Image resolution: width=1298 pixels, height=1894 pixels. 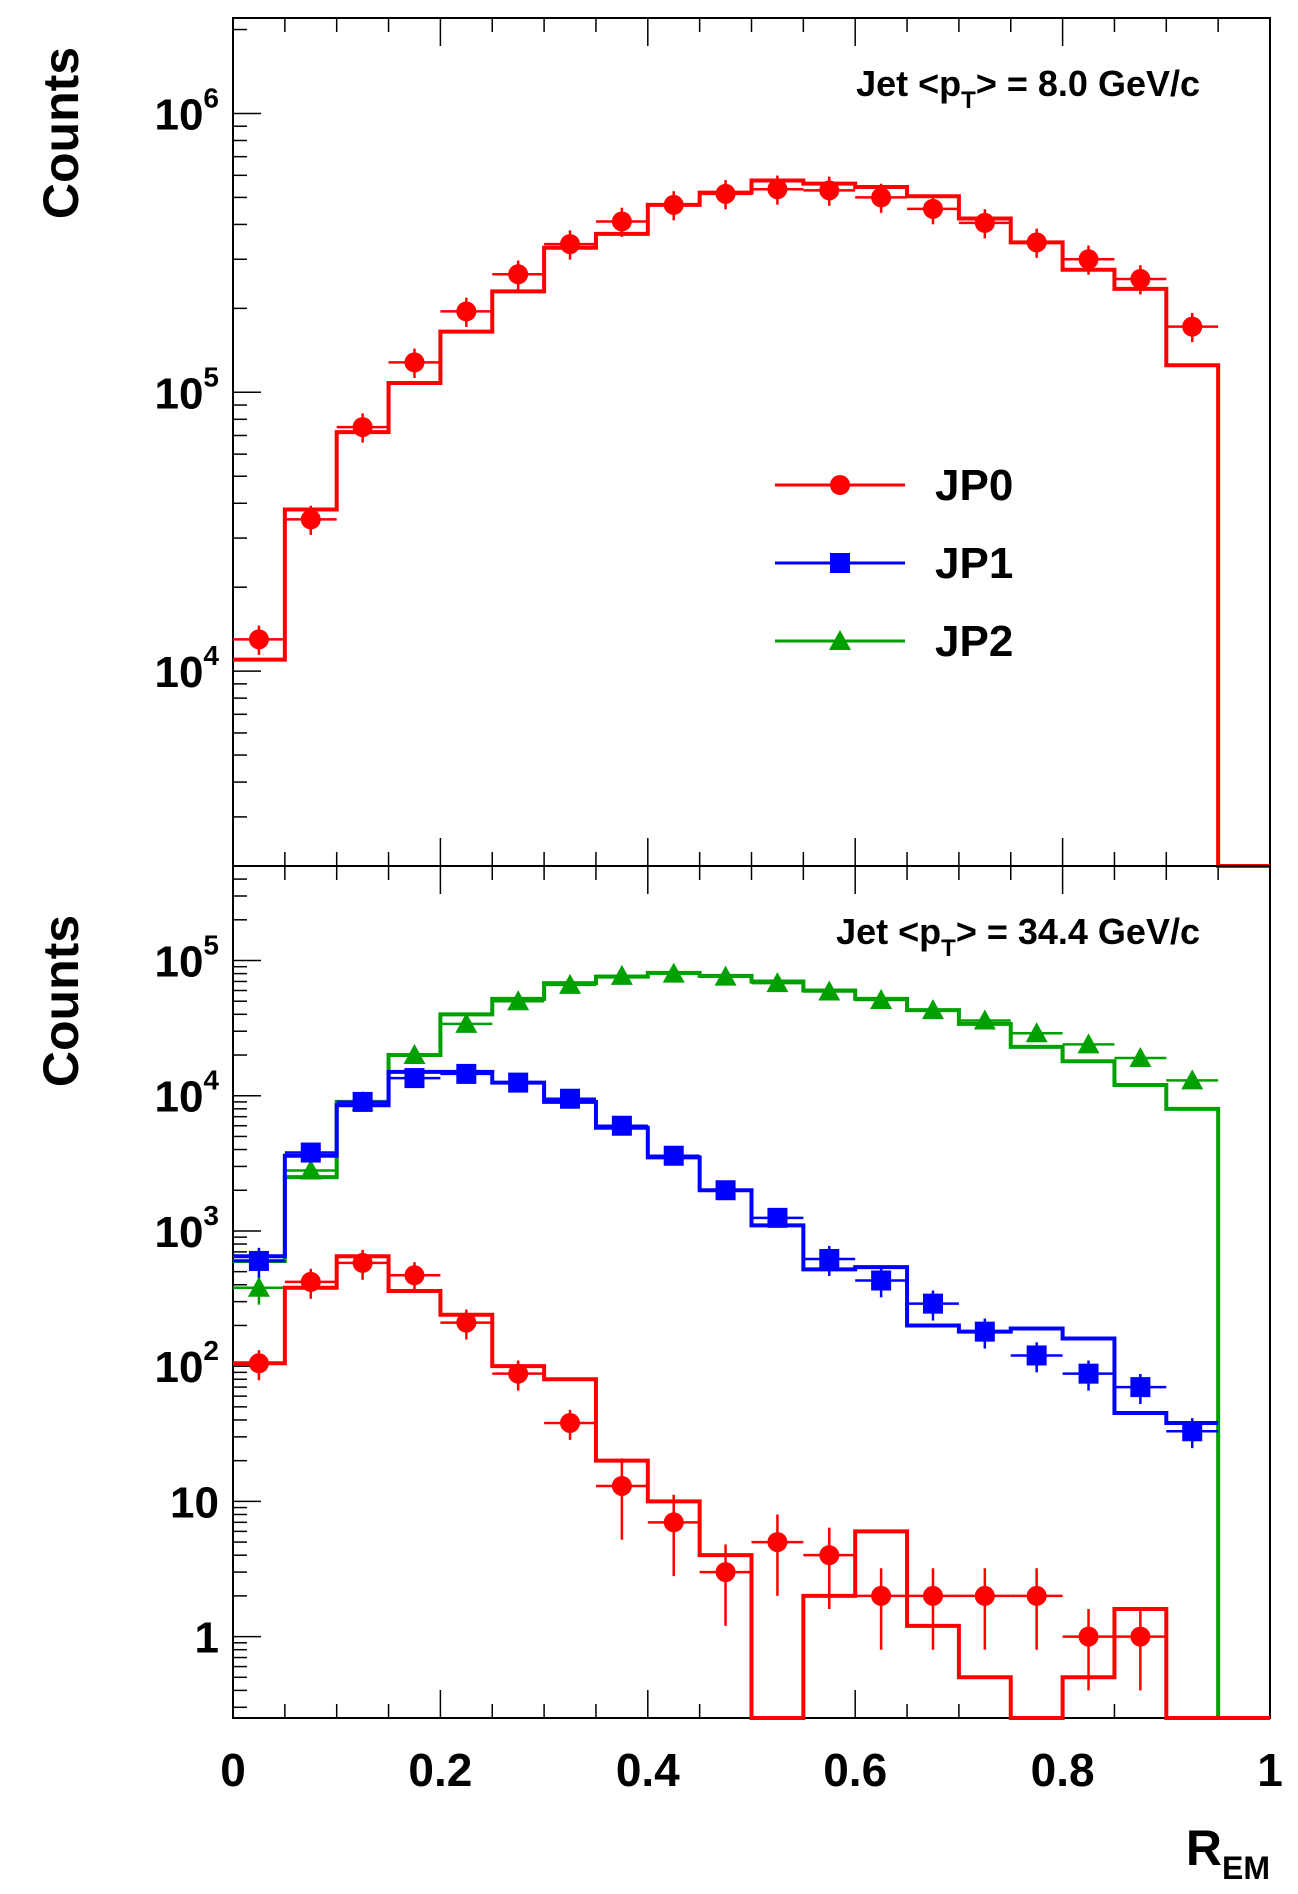 What do you see at coordinates (840, 640) in the screenshot?
I see `legend-marker-triangle` at bounding box center [840, 640].